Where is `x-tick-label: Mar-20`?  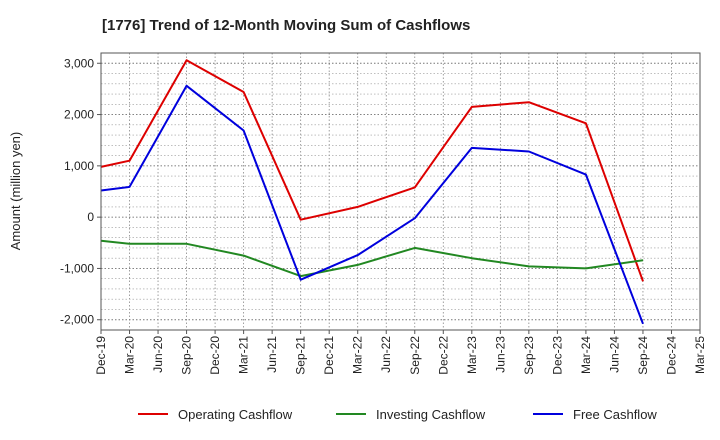
x-tick-label: Mar-20 is located at coordinates (130, 355).